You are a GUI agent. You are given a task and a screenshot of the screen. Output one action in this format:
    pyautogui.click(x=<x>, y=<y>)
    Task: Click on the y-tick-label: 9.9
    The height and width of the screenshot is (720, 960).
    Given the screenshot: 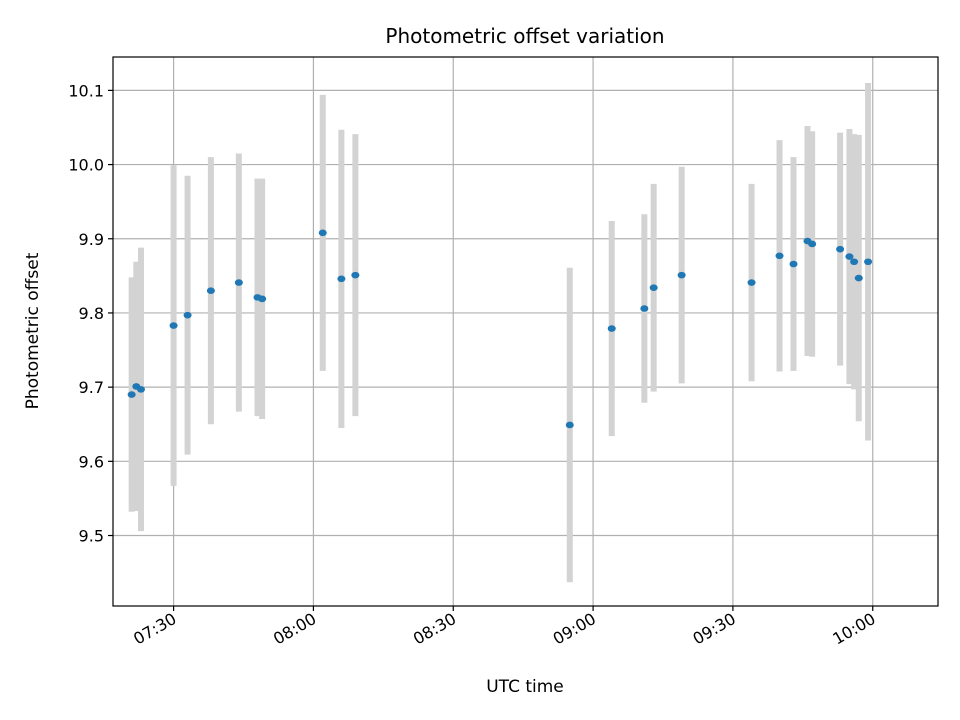 What is the action you would take?
    pyautogui.click(x=91, y=239)
    